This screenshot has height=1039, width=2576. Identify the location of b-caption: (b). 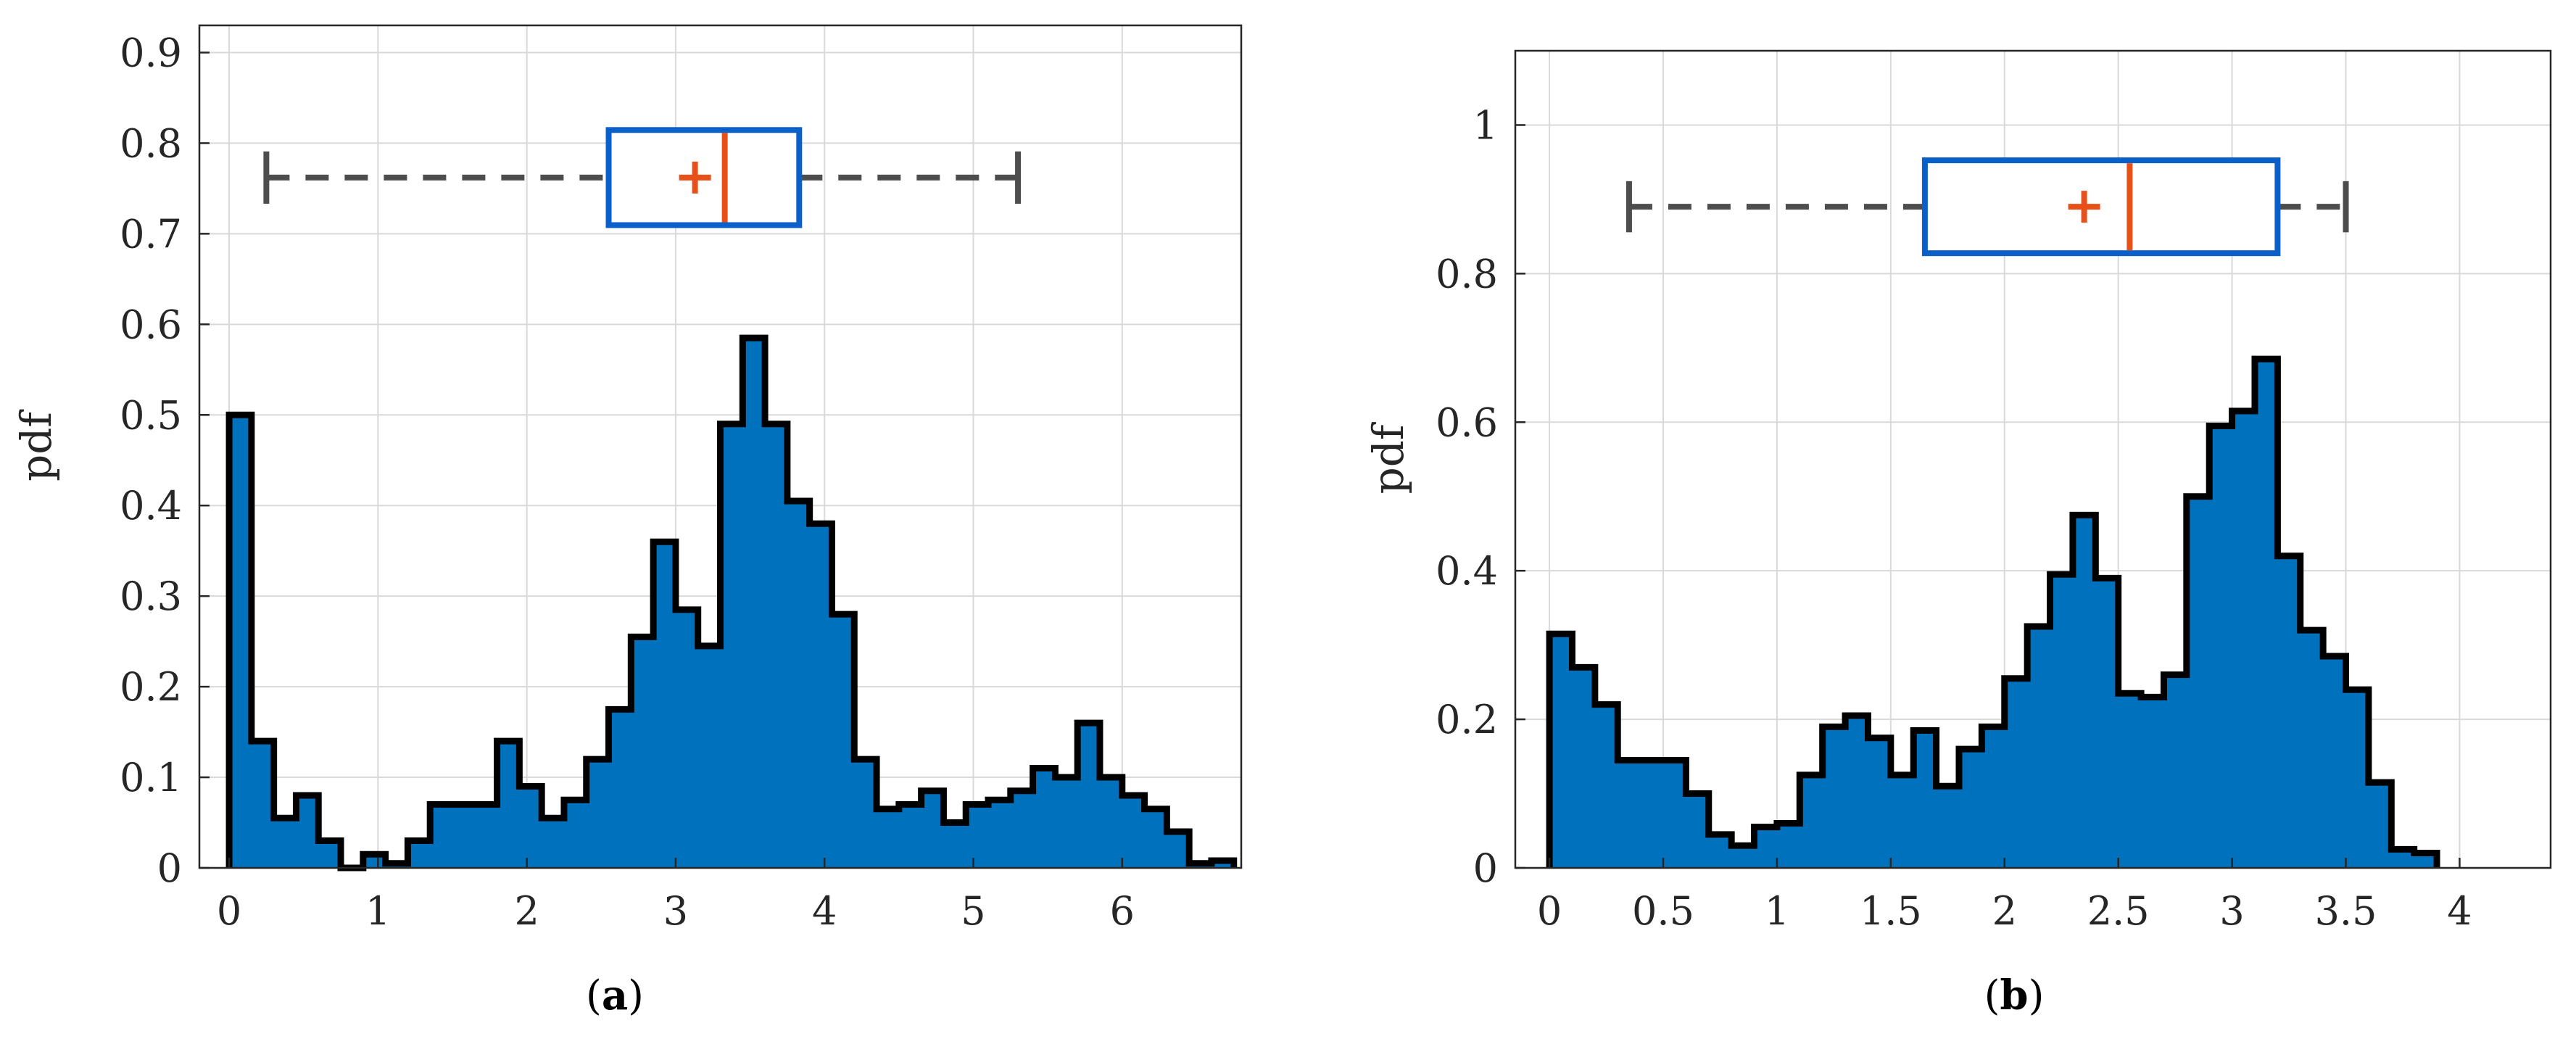
(2014, 995).